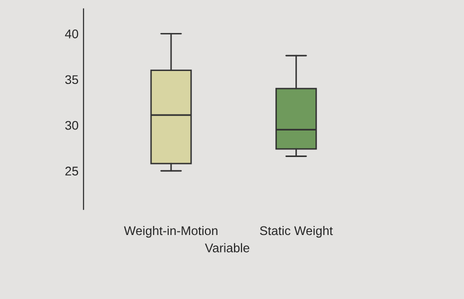  What do you see at coordinates (71, 33) in the screenshot?
I see `y-tick-label: 40` at bounding box center [71, 33].